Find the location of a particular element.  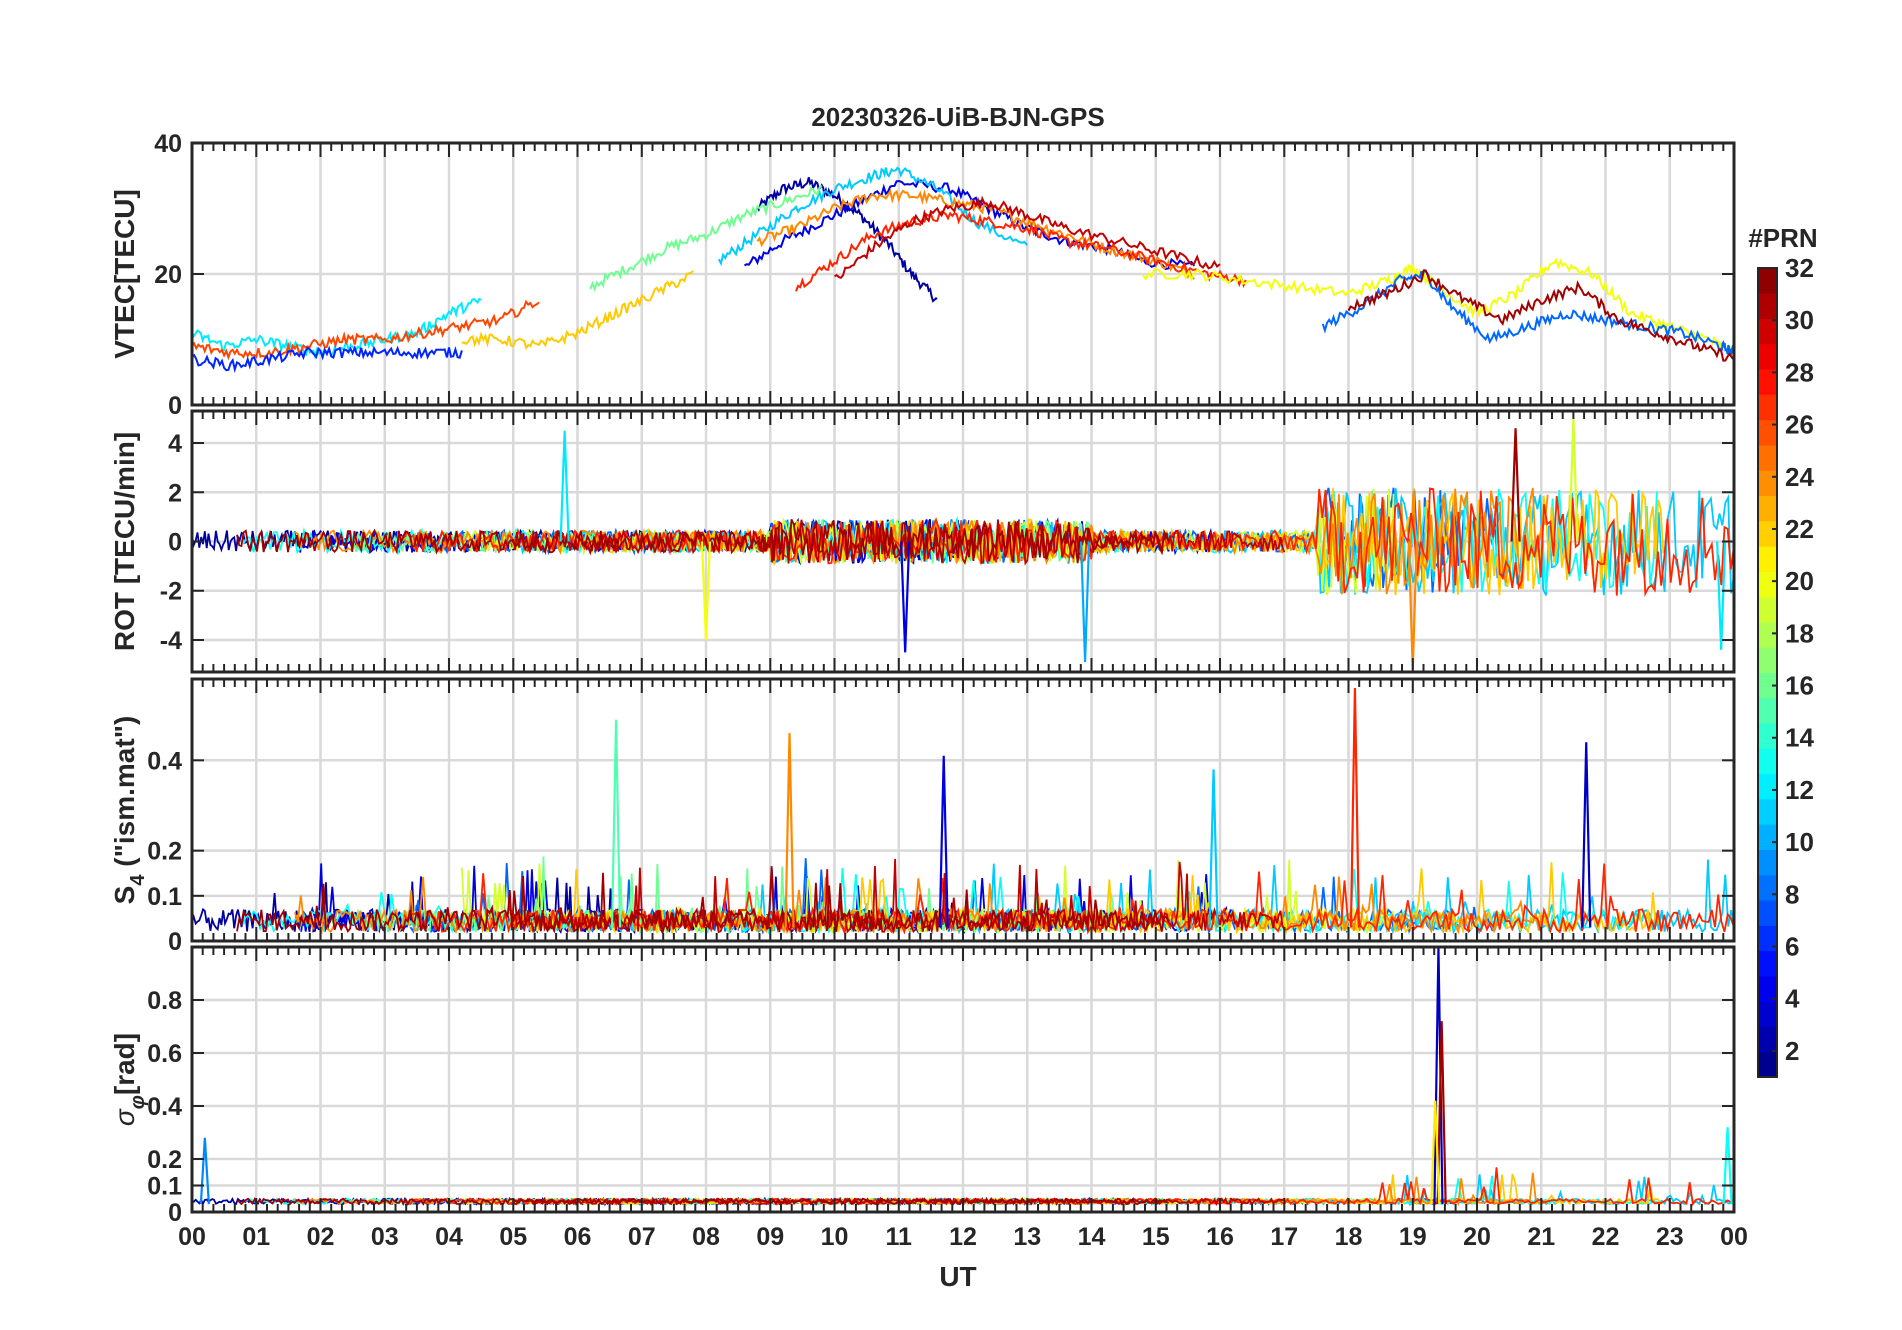

x-tick-label: 15 is located at coordinates (1156, 1237).